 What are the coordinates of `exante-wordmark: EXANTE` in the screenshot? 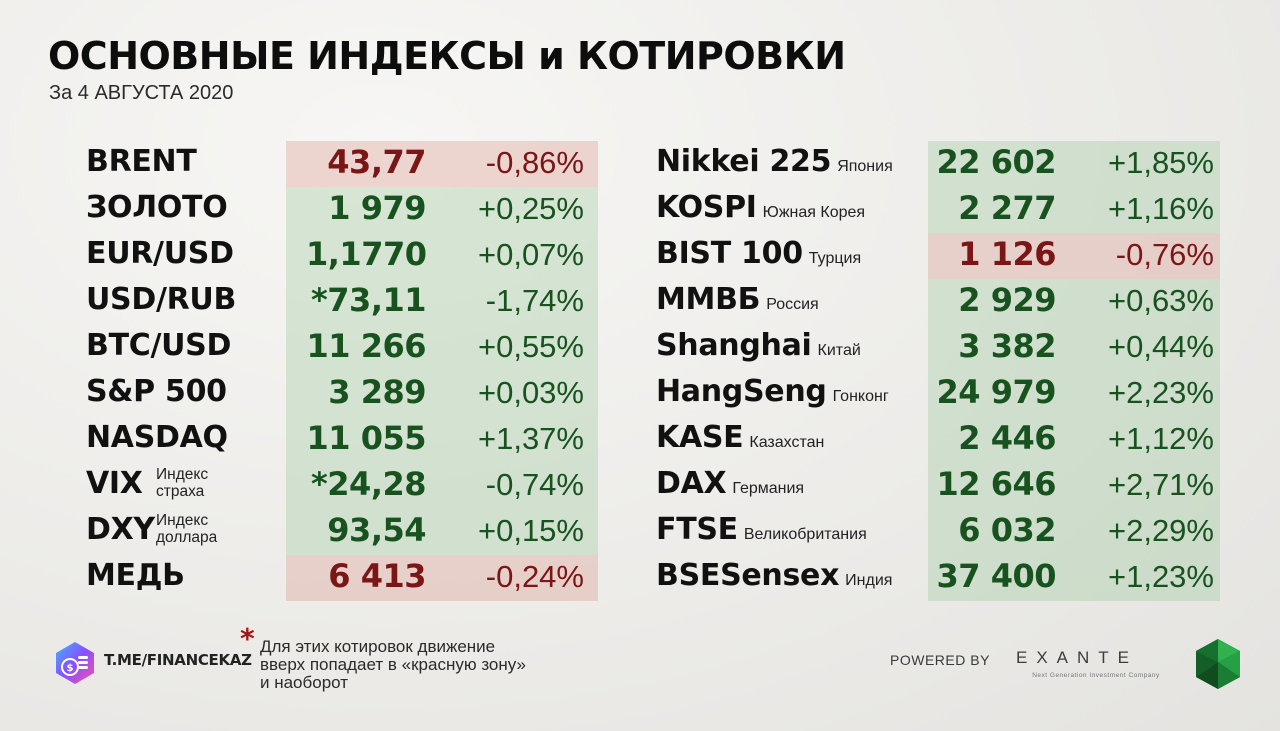 It's located at (1077, 657).